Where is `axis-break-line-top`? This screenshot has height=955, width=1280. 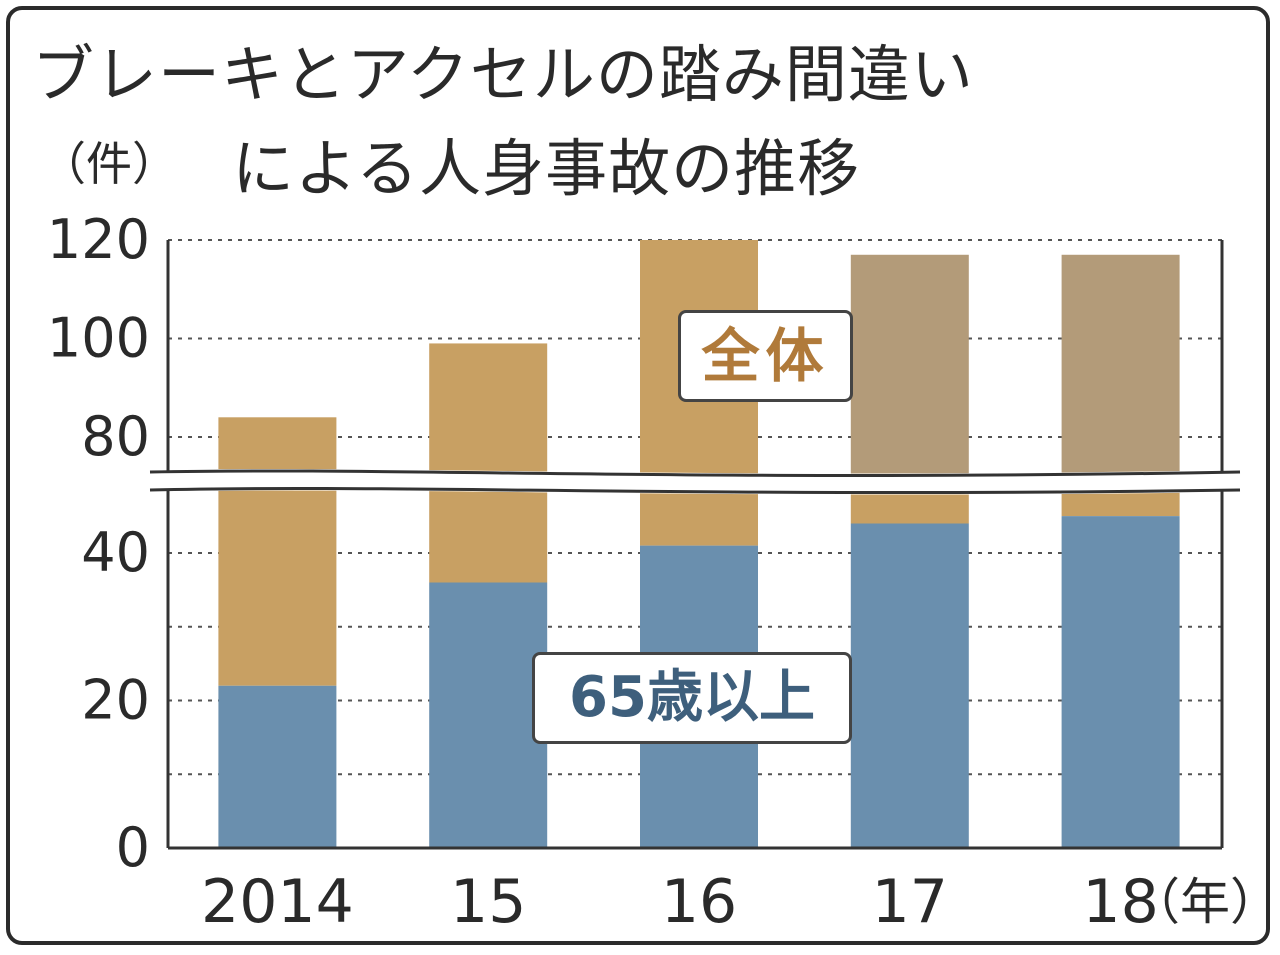
axis-break-line-top is located at coordinates (695, 473).